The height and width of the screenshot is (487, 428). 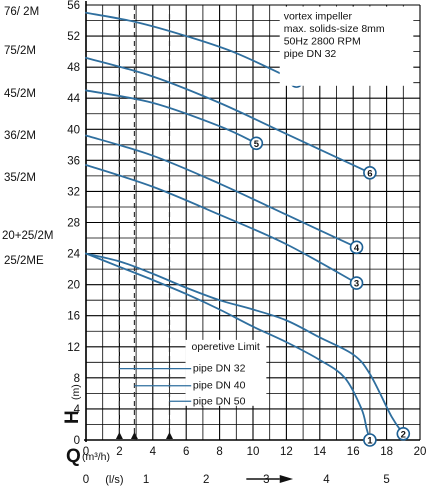 What do you see at coordinates (86, 480) in the screenshot?
I see `x-tick-label-ls: 0` at bounding box center [86, 480].